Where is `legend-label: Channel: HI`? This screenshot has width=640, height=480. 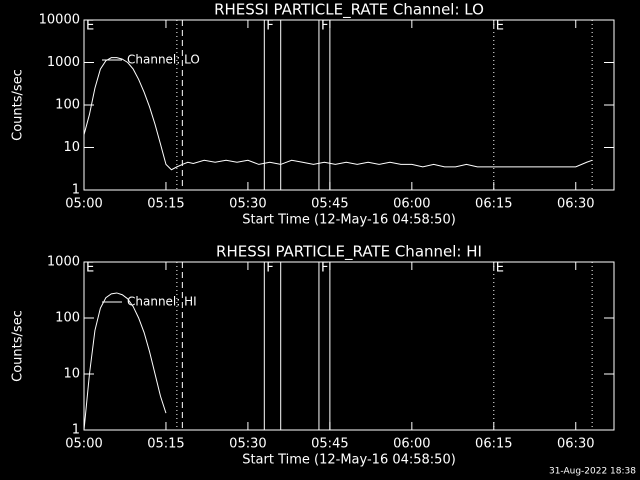 legend-label: Channel: HI is located at coordinates (162, 302).